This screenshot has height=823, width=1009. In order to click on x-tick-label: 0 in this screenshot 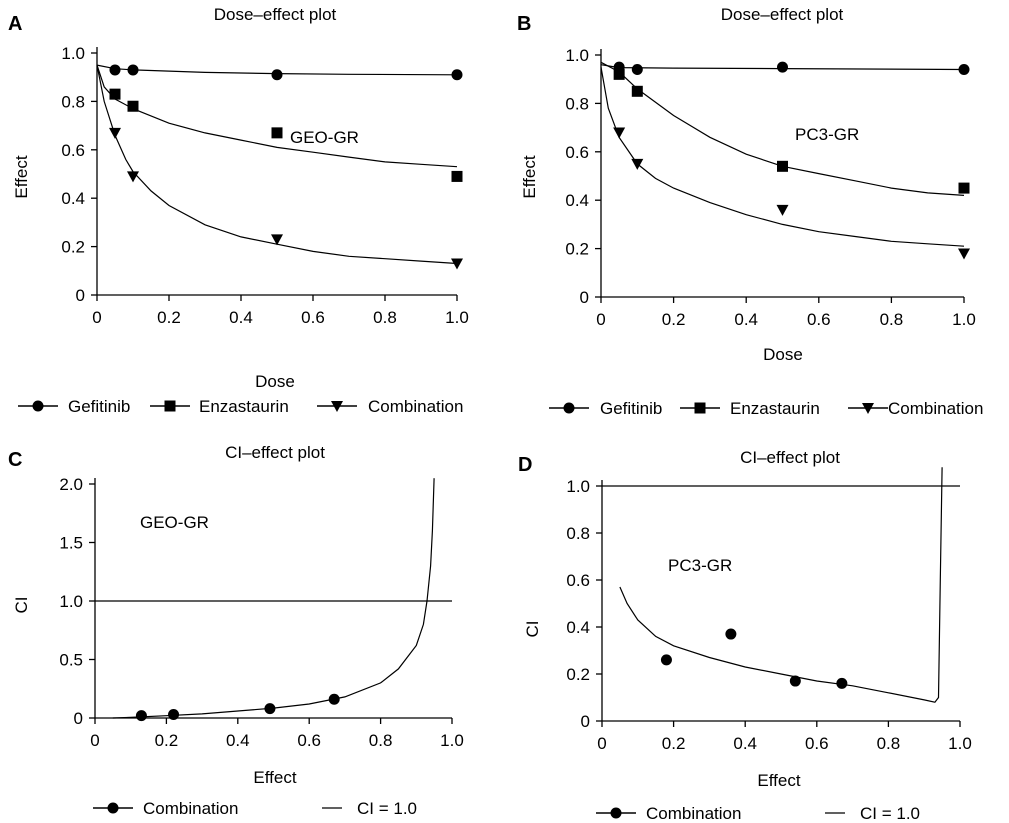, I will do `click(600, 319)`.